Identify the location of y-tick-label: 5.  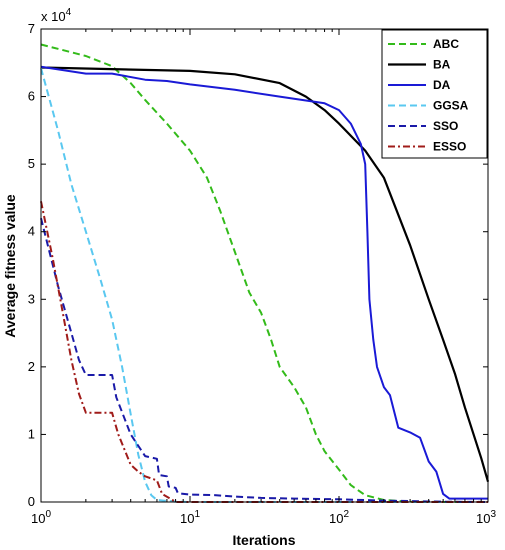
(31, 163).